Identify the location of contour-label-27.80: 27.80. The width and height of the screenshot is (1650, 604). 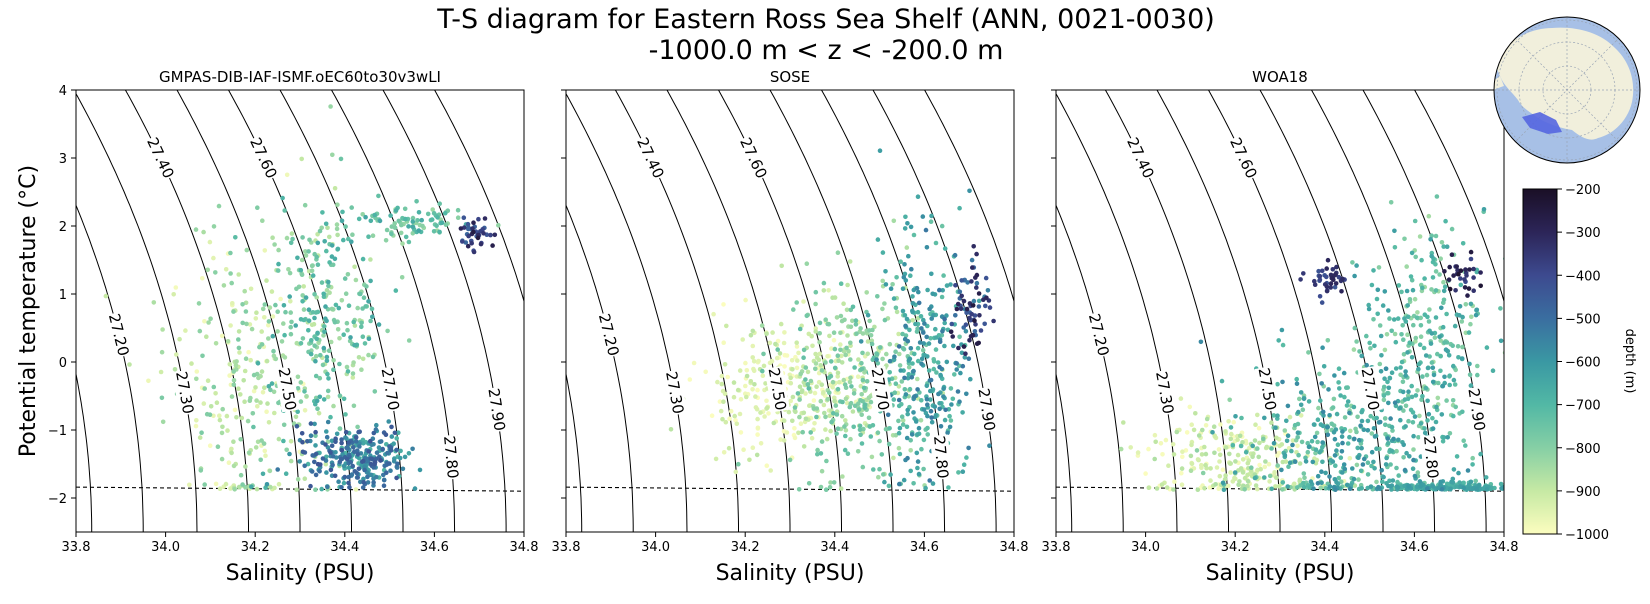
(941, 457).